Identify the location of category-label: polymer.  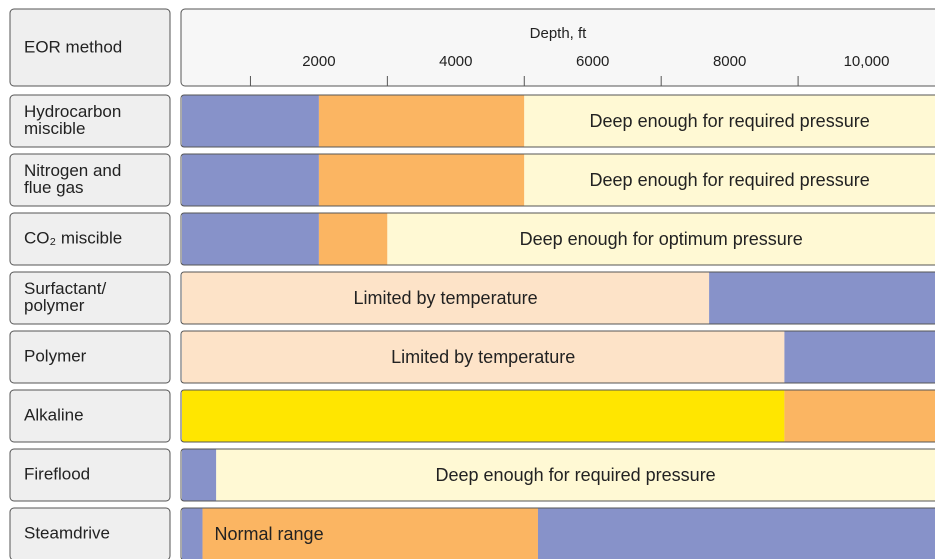
(54, 305).